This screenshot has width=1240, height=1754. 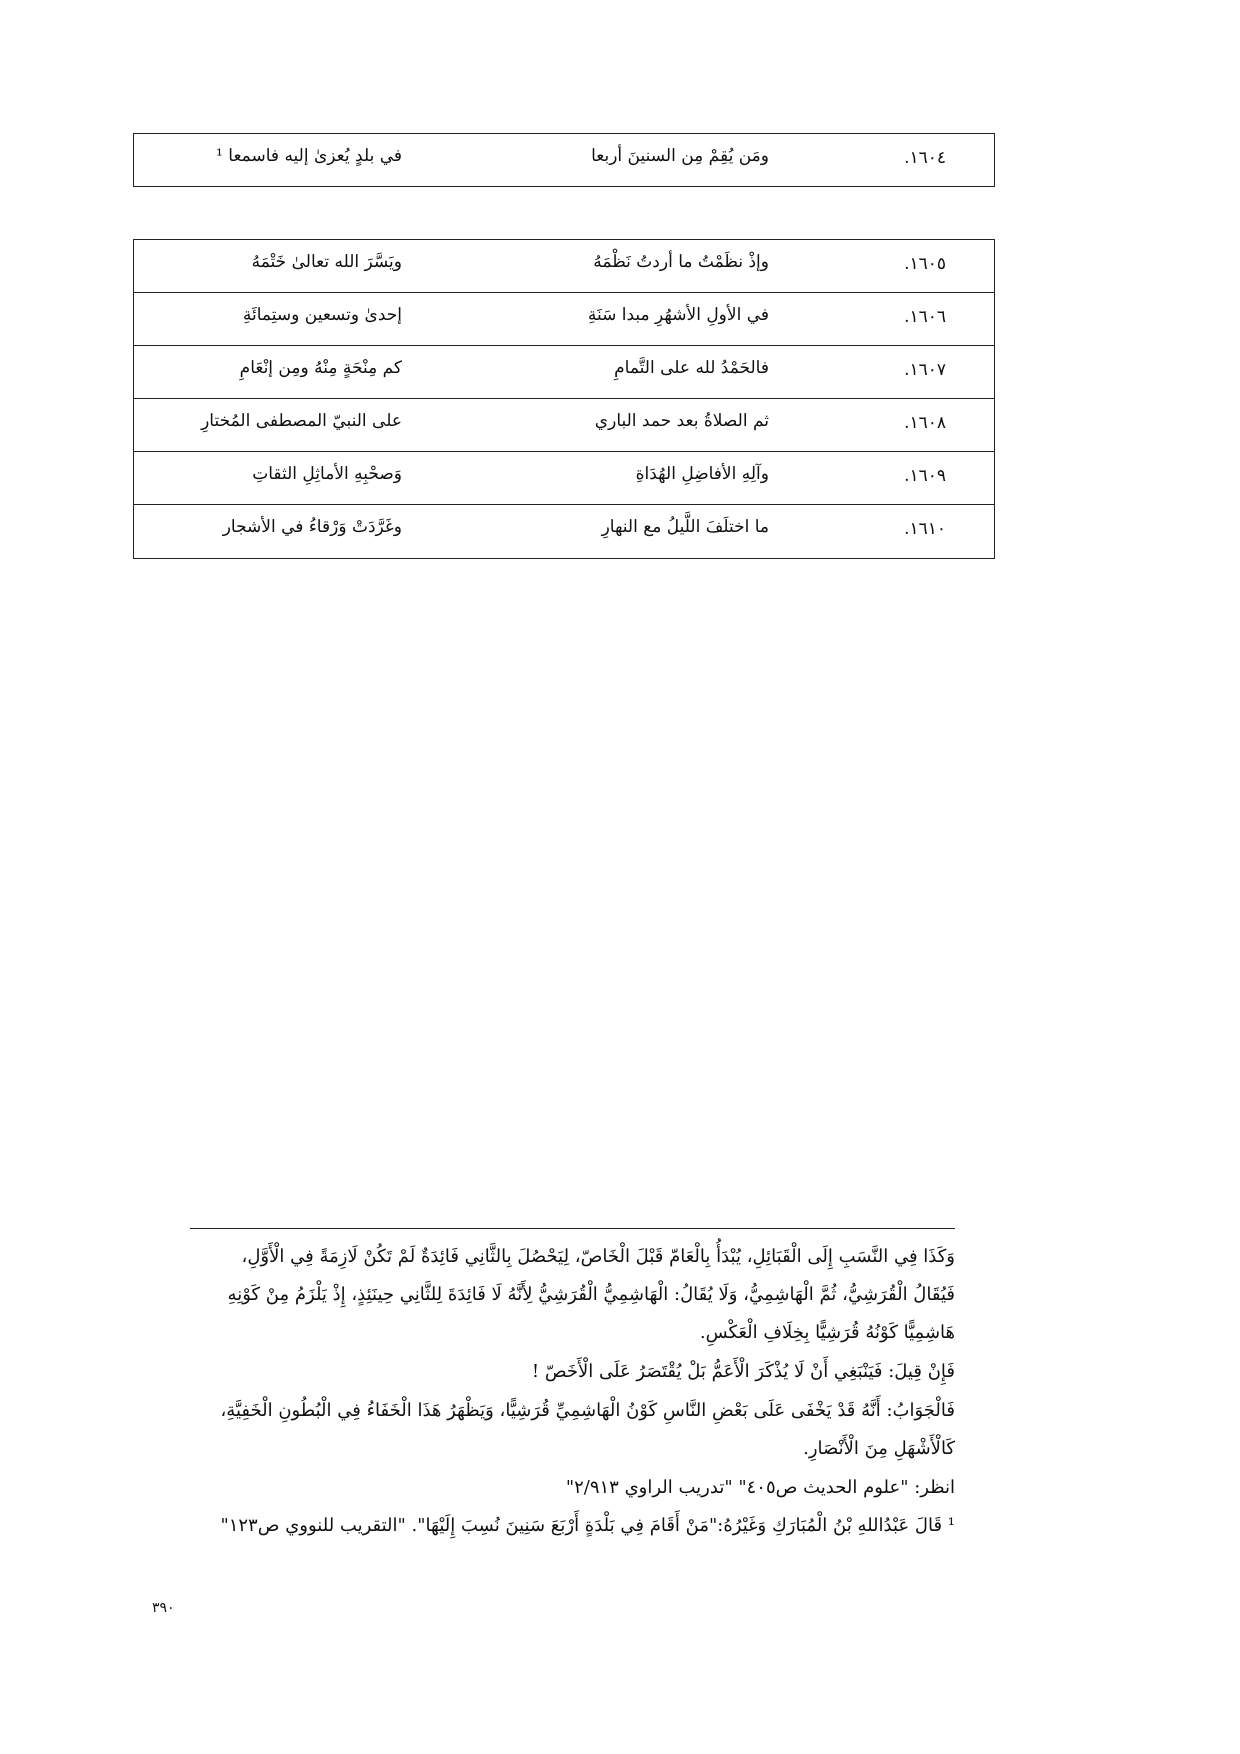 What do you see at coordinates (326, 262) in the screenshot?
I see `verse-second-hemistich: ويَسَّرَ الله تعالىٰ خَتْمَهُ` at bounding box center [326, 262].